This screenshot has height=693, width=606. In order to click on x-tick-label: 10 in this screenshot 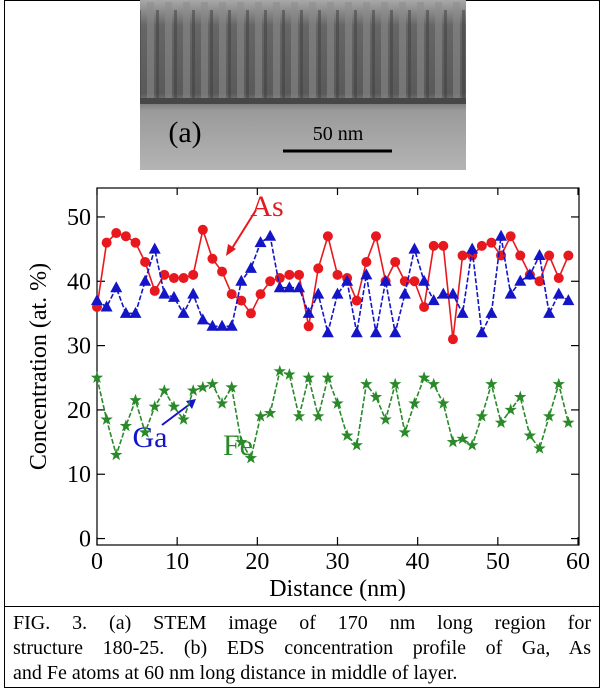, I will do `click(177, 562)`.